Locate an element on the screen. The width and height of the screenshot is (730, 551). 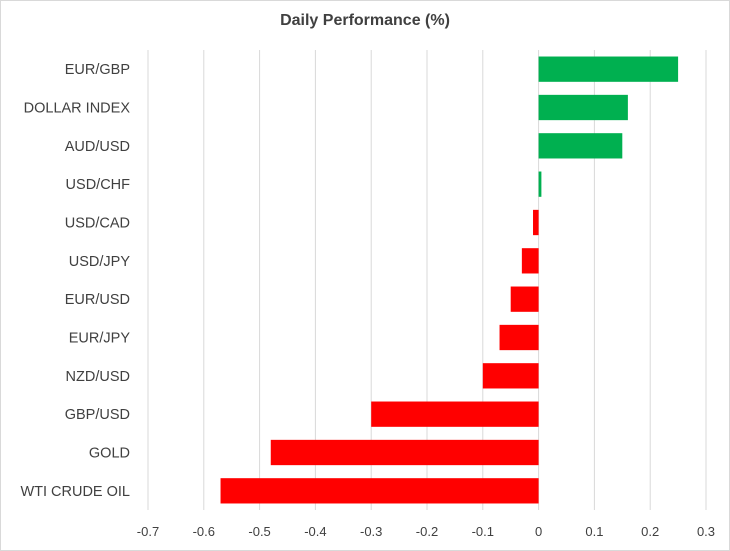
category-label: WTI CRUDE OIL is located at coordinates (75, 492).